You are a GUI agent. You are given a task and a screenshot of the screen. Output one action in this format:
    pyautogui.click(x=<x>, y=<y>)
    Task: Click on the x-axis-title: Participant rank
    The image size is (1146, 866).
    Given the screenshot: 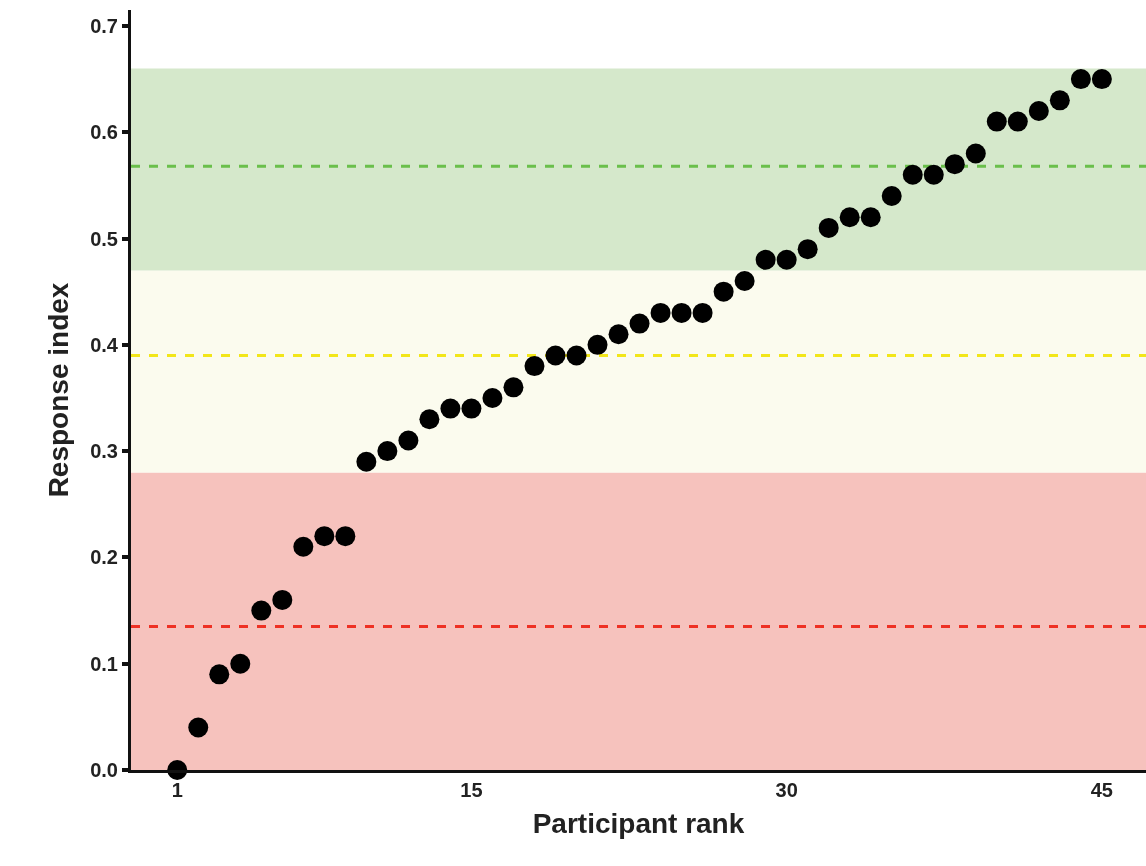 What is the action you would take?
    pyautogui.click(x=638, y=824)
    